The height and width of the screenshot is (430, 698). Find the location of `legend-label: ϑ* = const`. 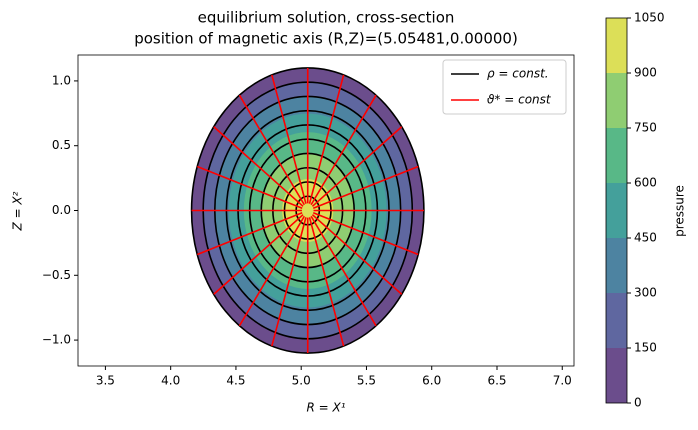

legend-label: ϑ* = const is located at coordinates (519, 100).